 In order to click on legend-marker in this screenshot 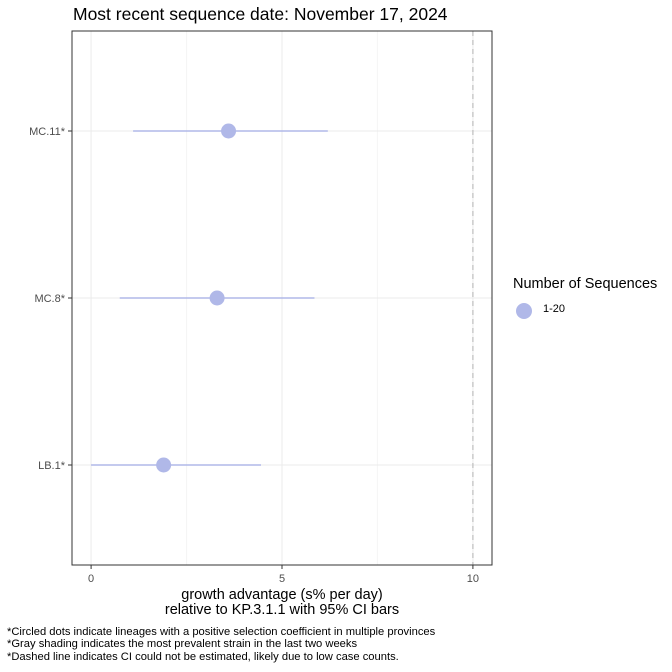, I will do `click(524, 311)`.